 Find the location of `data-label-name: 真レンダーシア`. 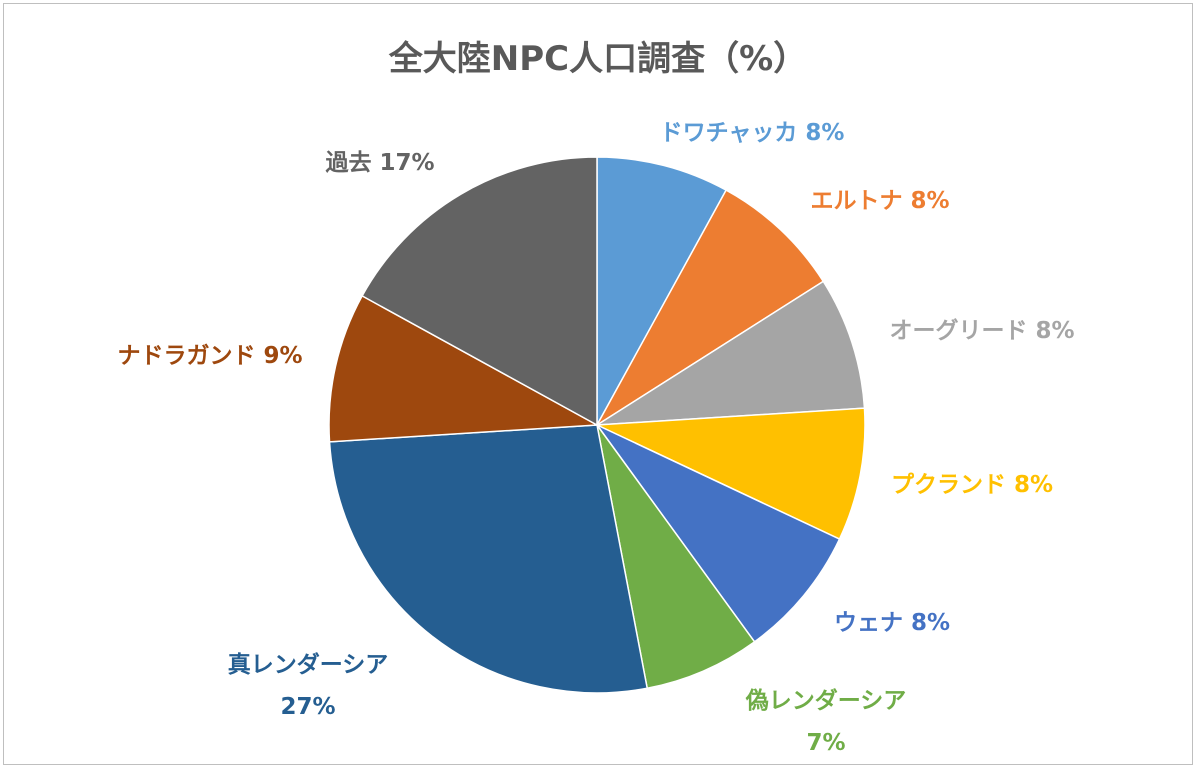

data-label-name: 真レンダーシア is located at coordinates (308, 664).